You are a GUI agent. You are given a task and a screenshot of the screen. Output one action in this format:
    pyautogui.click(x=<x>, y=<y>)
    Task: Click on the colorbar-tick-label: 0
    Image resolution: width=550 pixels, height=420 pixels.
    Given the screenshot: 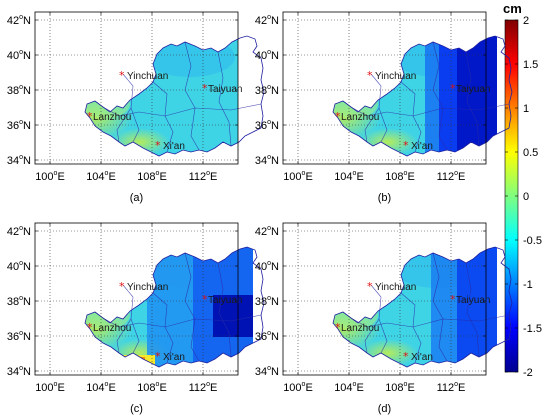 What is the action you would take?
    pyautogui.click(x=526, y=197)
    